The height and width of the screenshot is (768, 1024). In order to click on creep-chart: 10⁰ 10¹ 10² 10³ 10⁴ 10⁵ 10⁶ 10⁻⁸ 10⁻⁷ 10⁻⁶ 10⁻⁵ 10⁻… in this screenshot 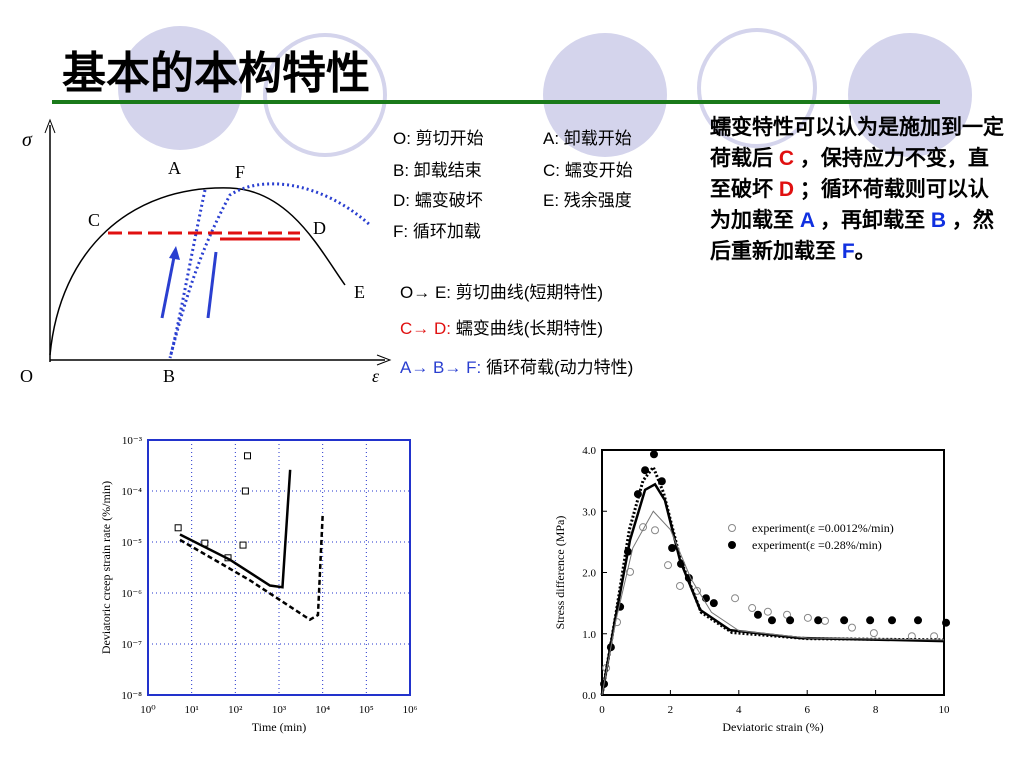, I will do `click(258, 584)`.